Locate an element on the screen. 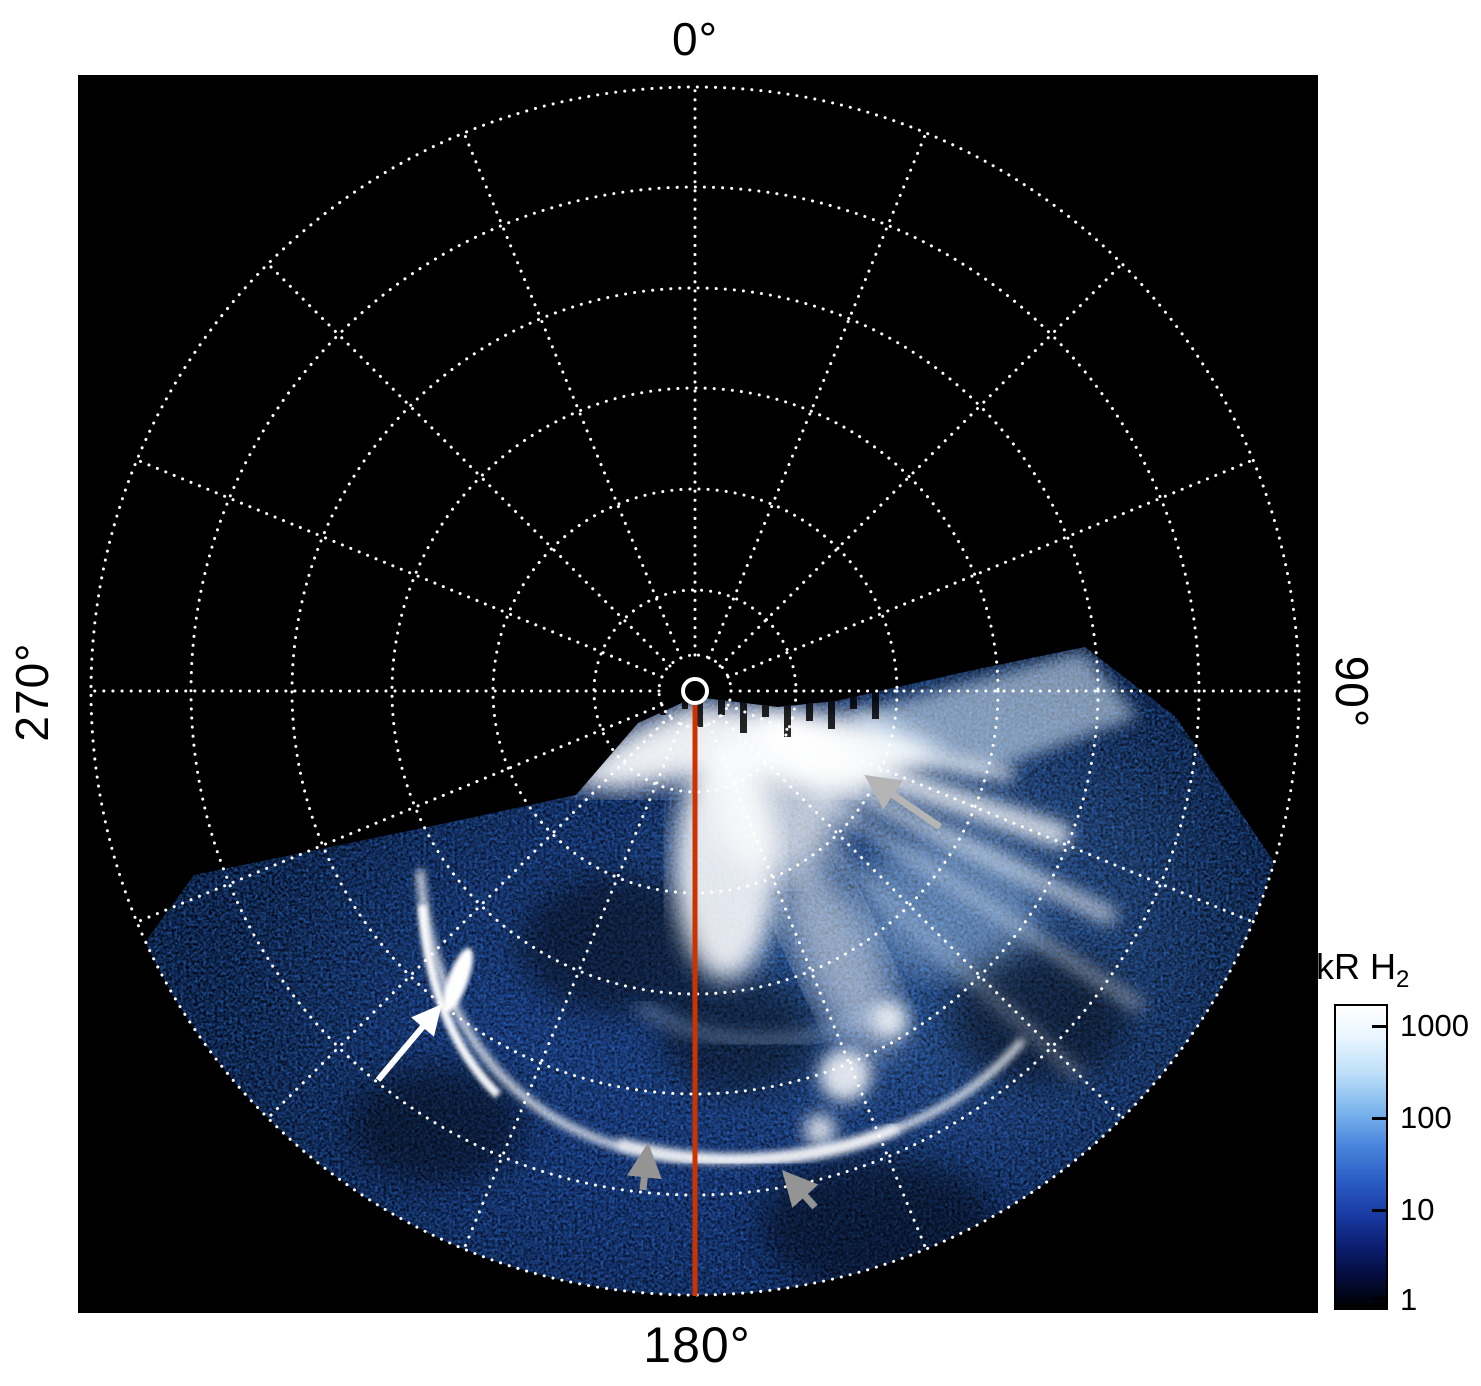 Image resolution: width=1481 pixels, height=1386 pixels. colorbar-tick-1: 1 is located at coordinates (1409, 1299).